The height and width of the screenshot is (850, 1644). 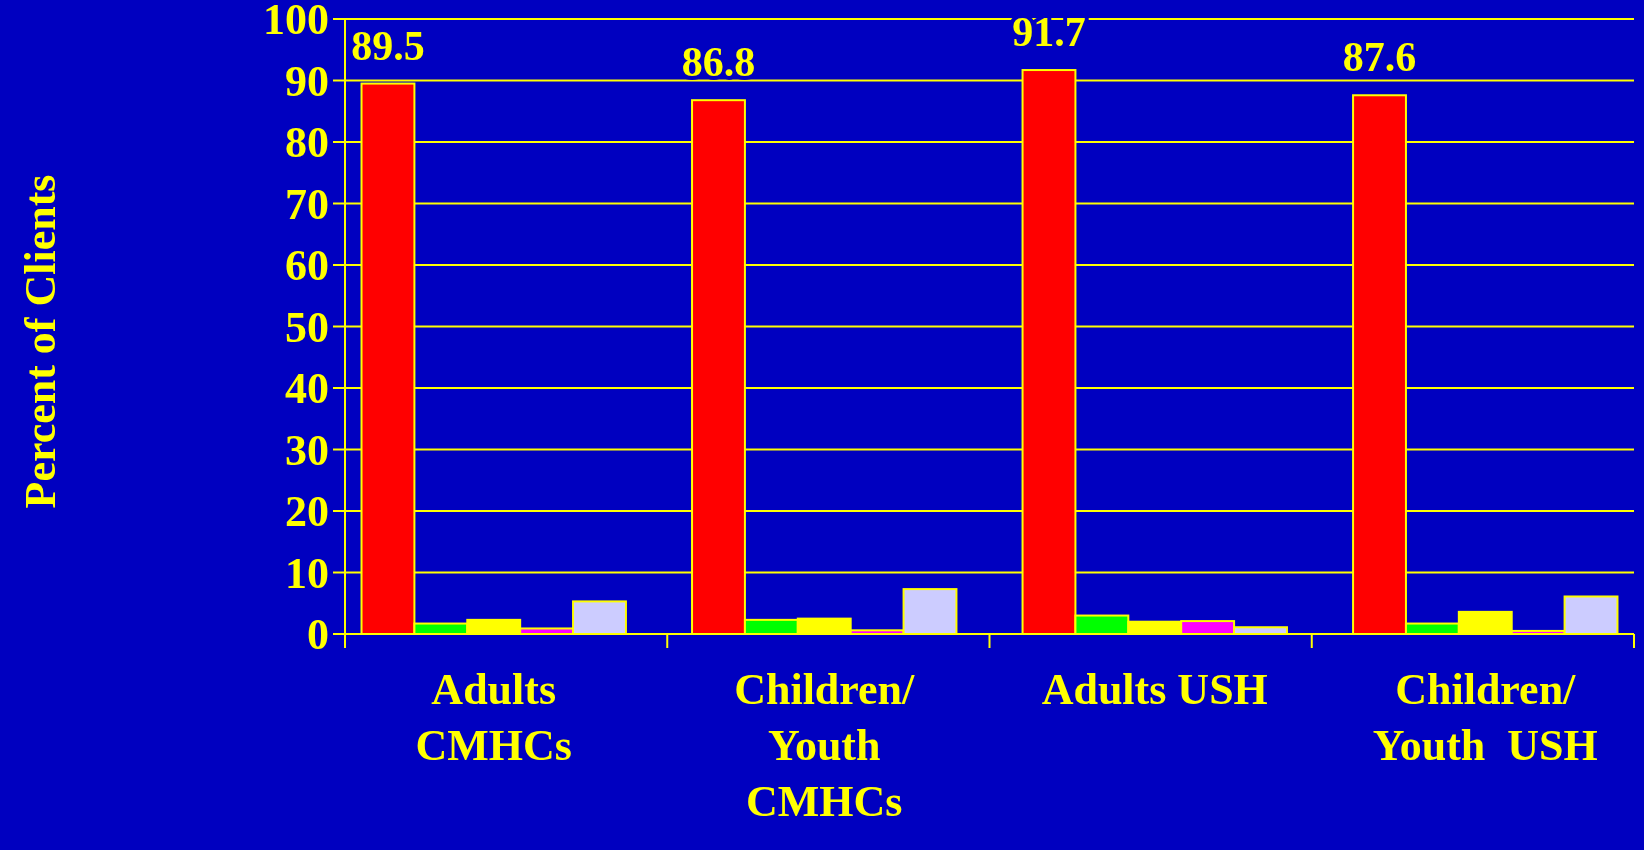 What do you see at coordinates (307, 389) in the screenshot?
I see `y-tick-label: 40` at bounding box center [307, 389].